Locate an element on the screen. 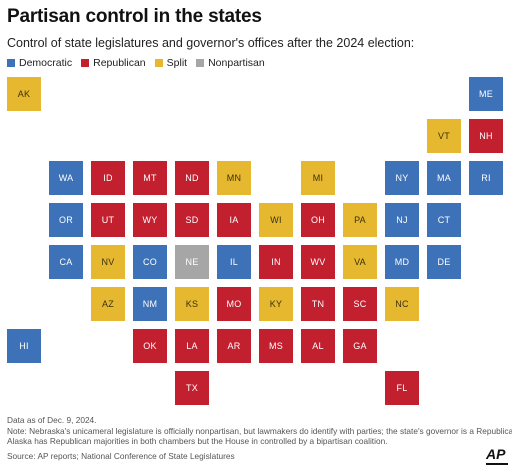  legend-label-nonpartisan: Nonpartisan is located at coordinates (236, 63).